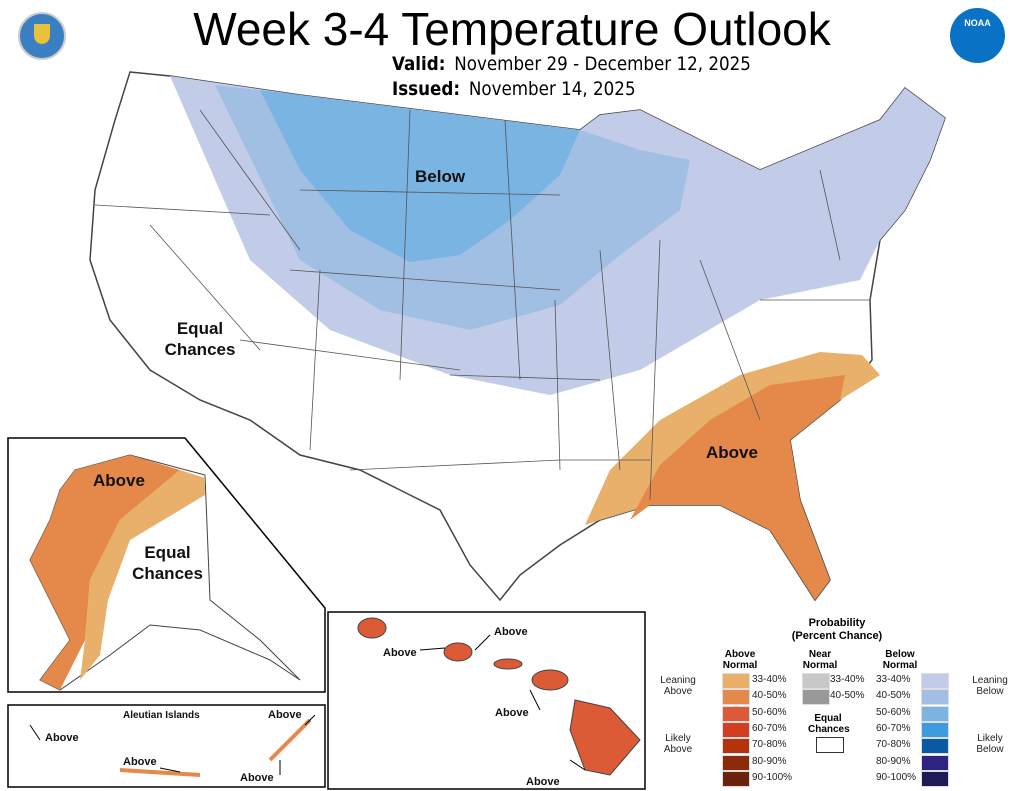  Describe the element at coordinates (990, 686) in the screenshot. I see `legend-leaning-below: Leaning Below` at that location.